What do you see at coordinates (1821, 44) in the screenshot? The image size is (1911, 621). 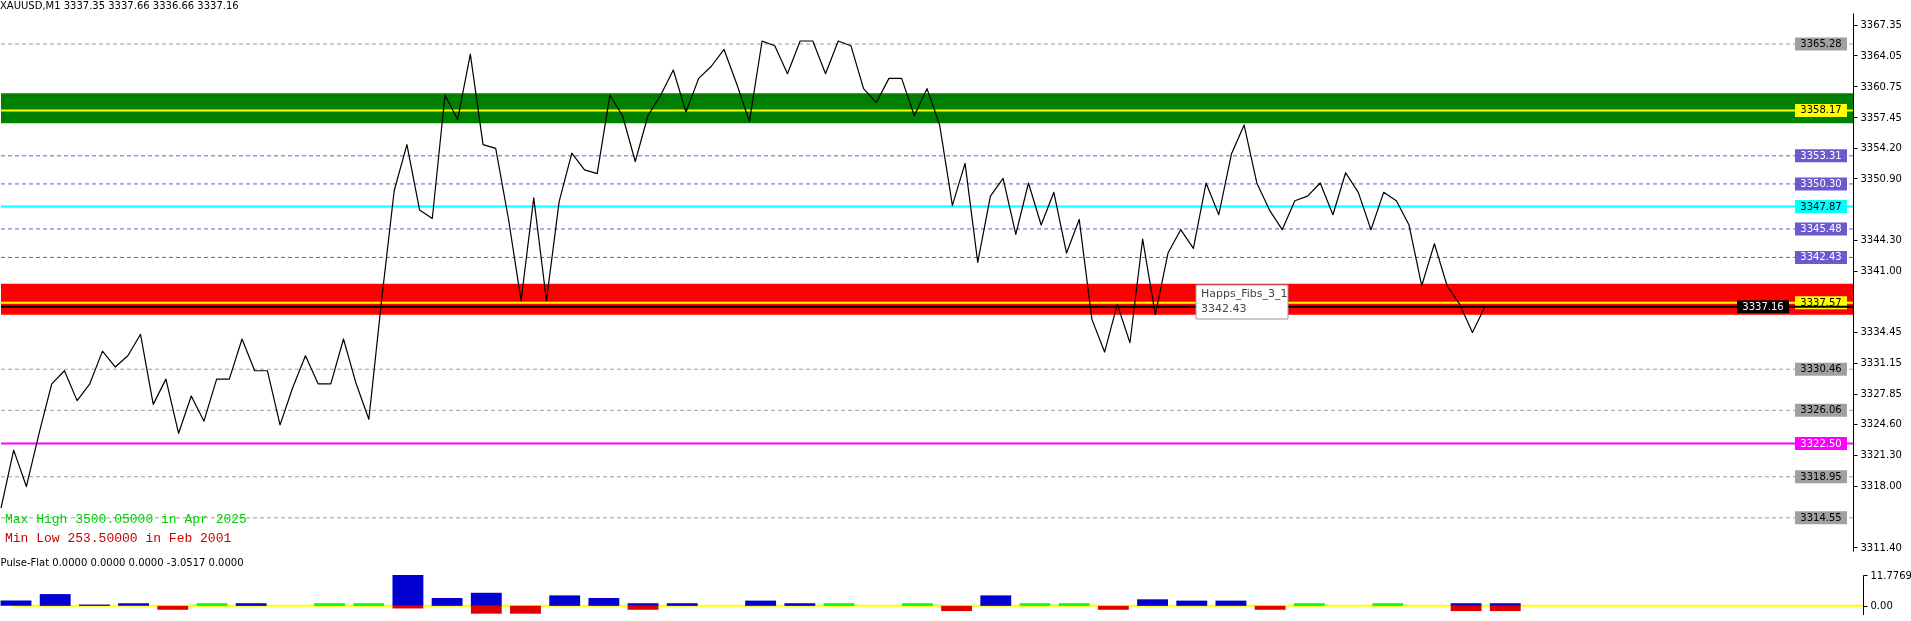 I see `ref-line-label: 3365.28` at bounding box center [1821, 44].